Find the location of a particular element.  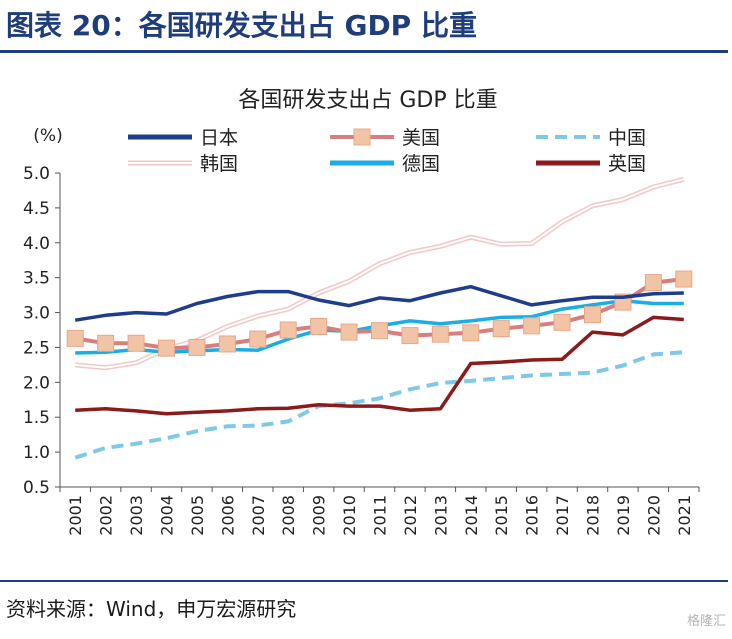

x-tick-label: 2015 is located at coordinates (501, 515).